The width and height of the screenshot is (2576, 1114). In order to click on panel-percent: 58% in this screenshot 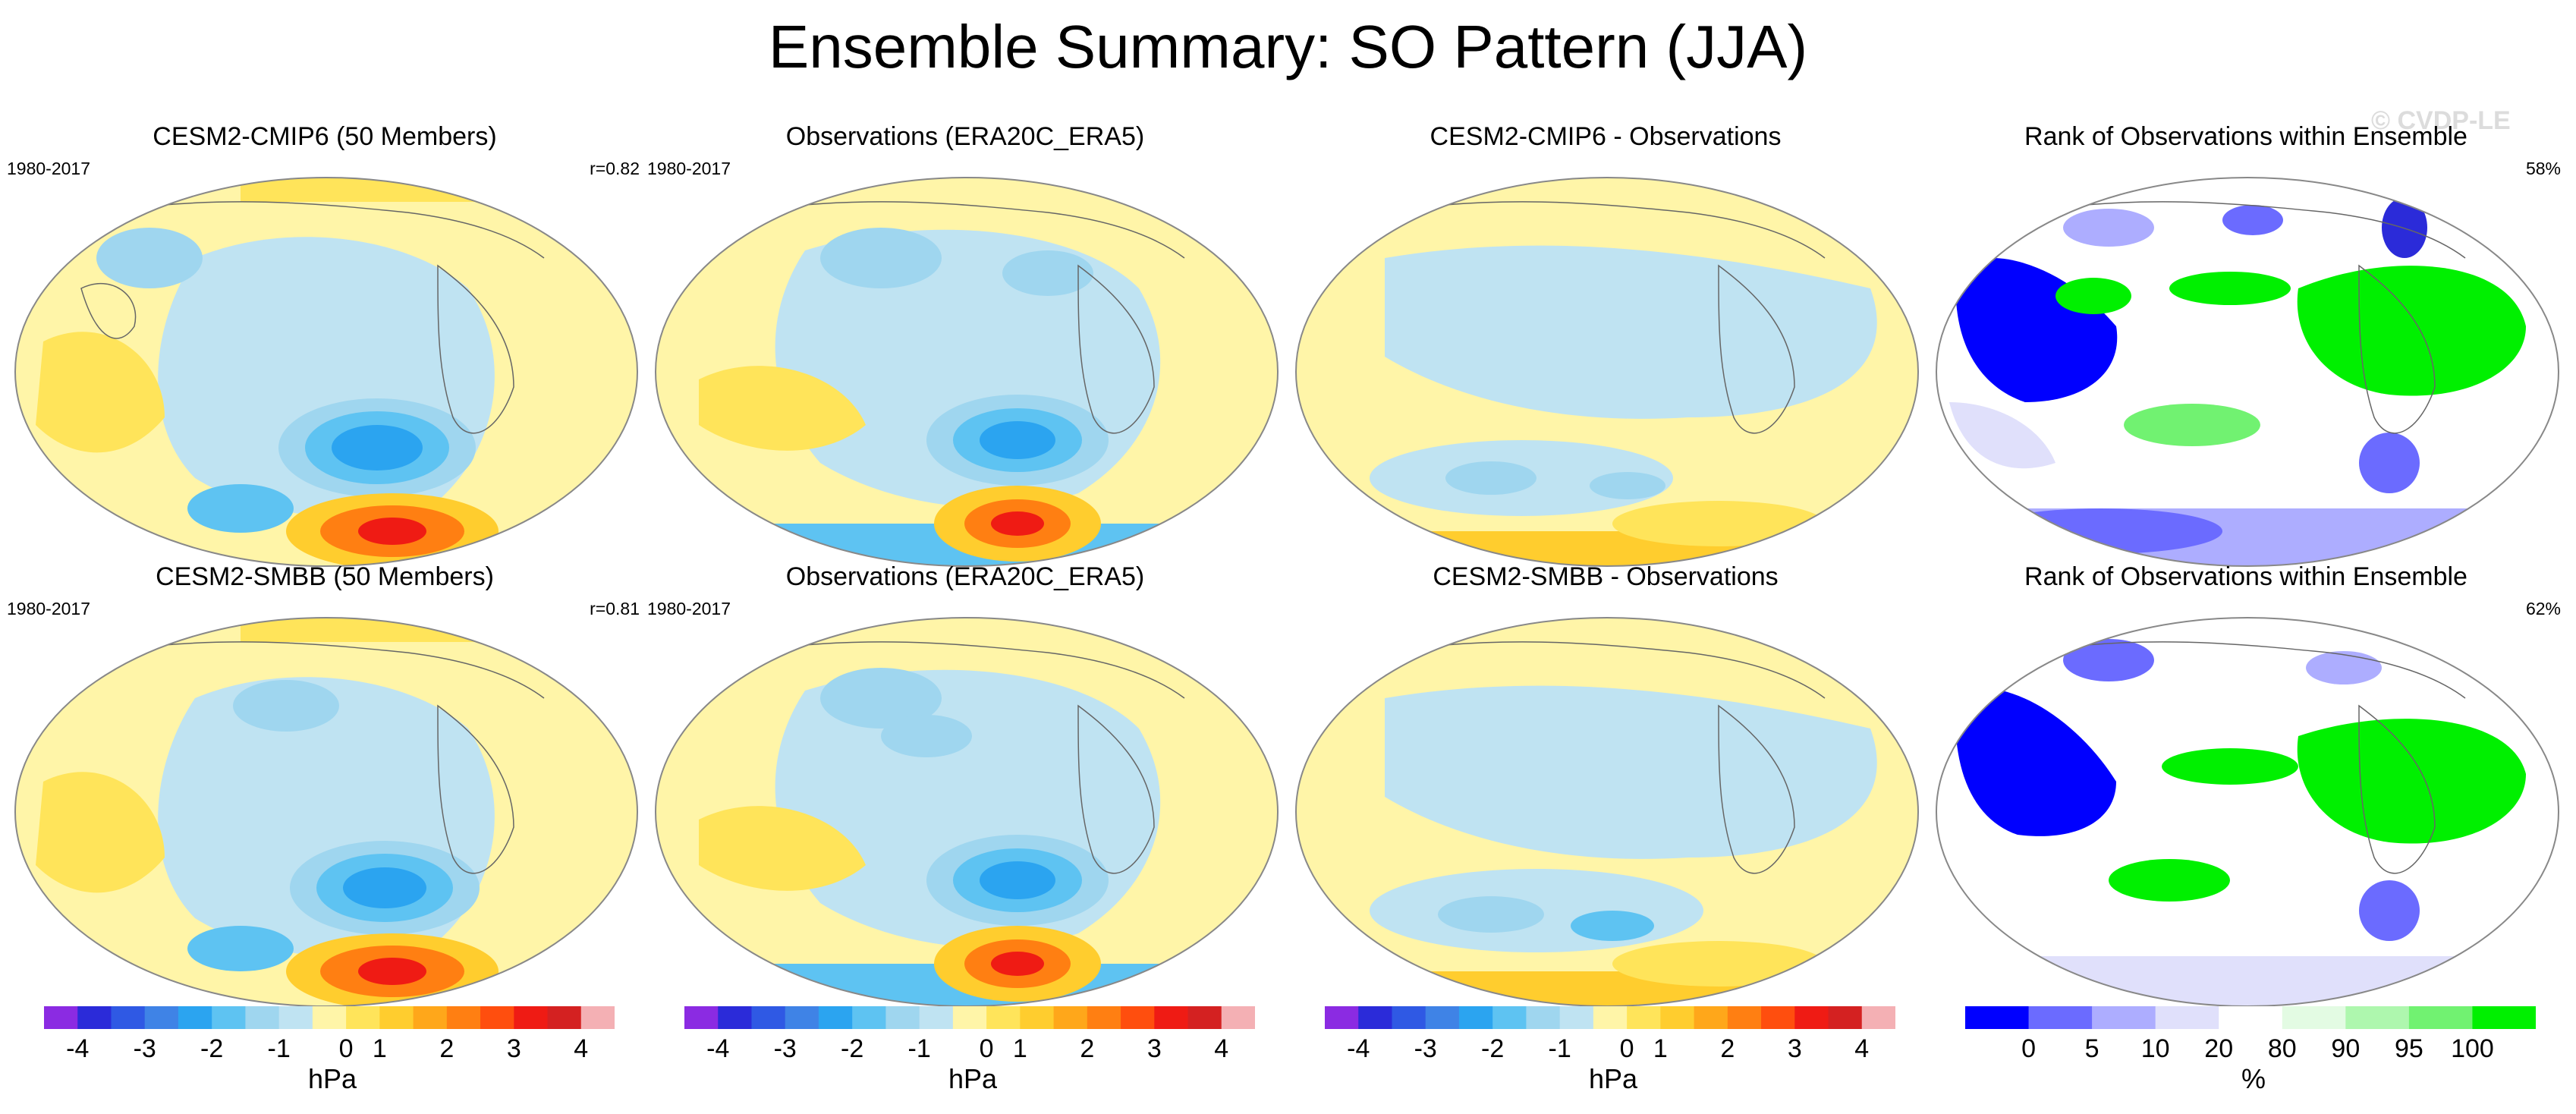, I will do `click(2543, 168)`.